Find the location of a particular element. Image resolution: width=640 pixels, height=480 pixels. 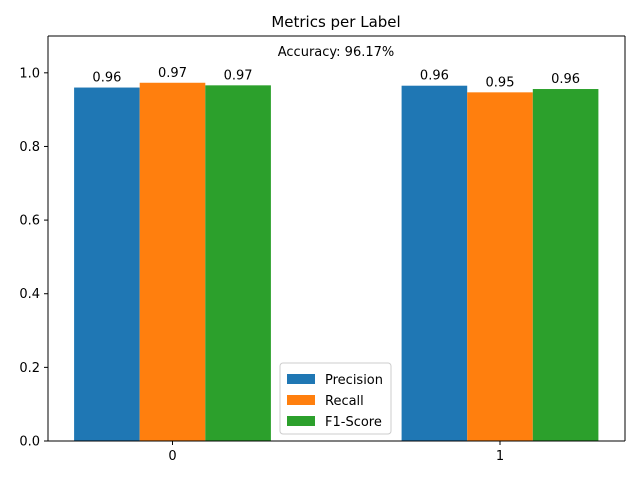

chart-title: Metrics per Label is located at coordinates (335, 22).